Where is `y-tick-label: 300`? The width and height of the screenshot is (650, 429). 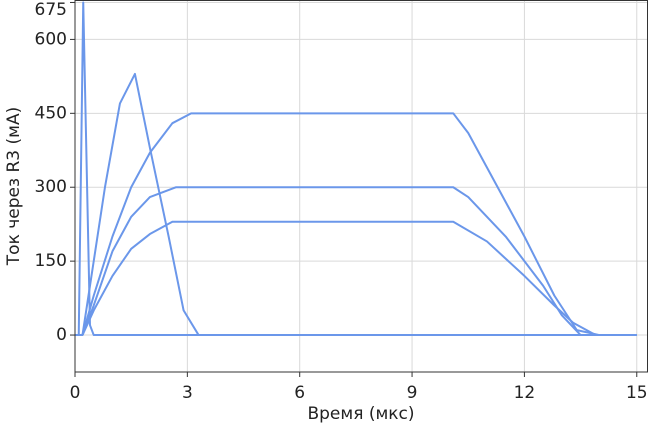 y-tick-label: 300 is located at coordinates (51, 187).